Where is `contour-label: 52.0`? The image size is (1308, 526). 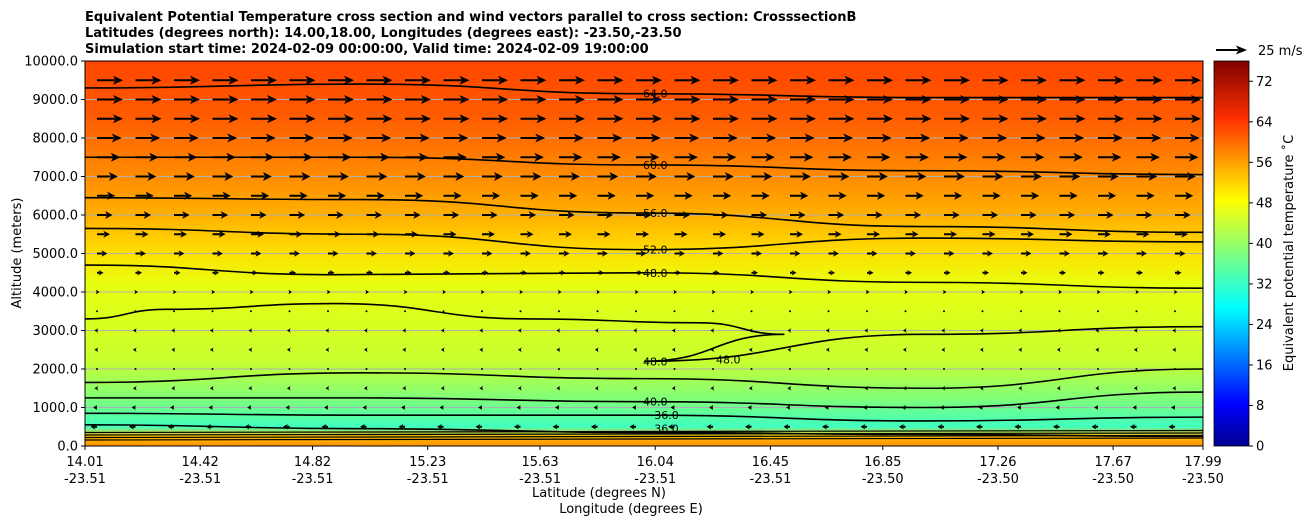
contour-label: 52.0 is located at coordinates (655, 250).